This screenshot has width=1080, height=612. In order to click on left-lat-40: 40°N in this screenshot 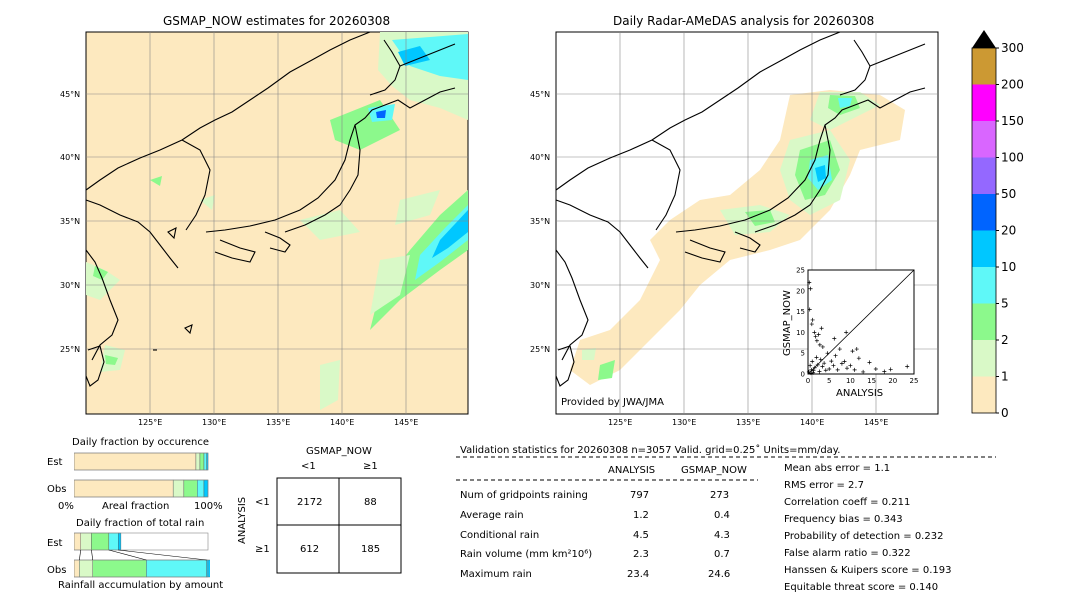, I will do `click(70, 157)`.